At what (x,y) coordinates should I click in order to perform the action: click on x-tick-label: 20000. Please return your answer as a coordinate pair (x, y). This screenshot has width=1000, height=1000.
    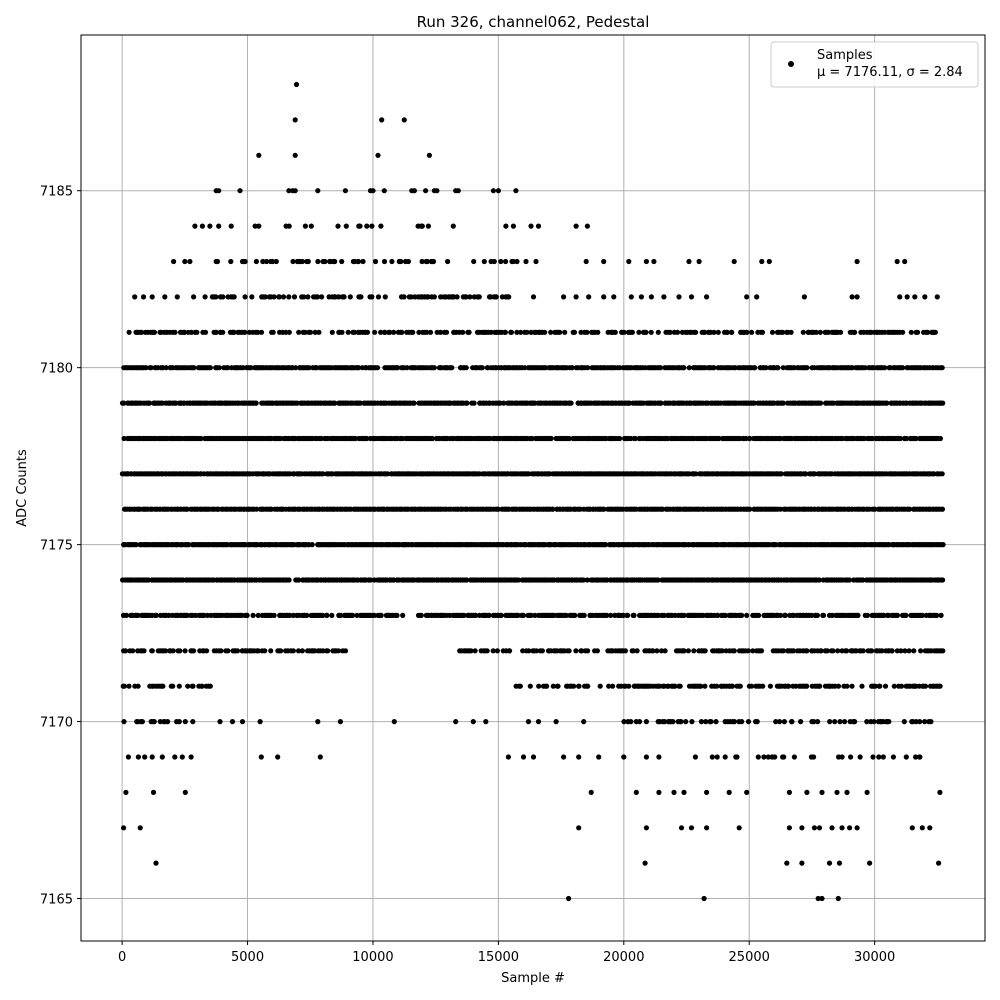
    Looking at the image, I should click on (623, 957).